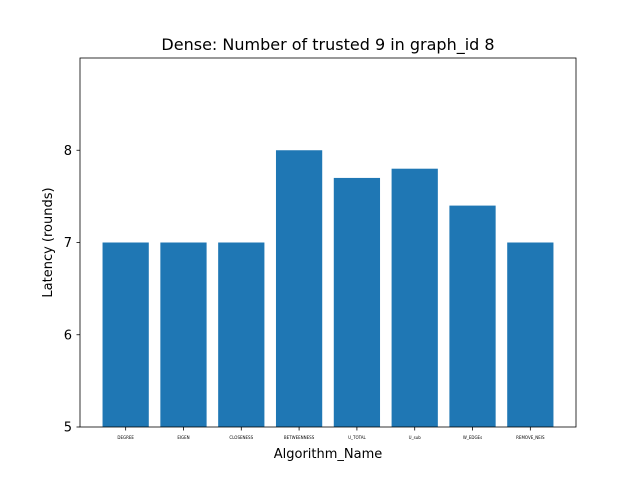 This screenshot has height=480, width=640. I want to click on x-tick-label: REMOVE_NEIS, so click(530, 437).